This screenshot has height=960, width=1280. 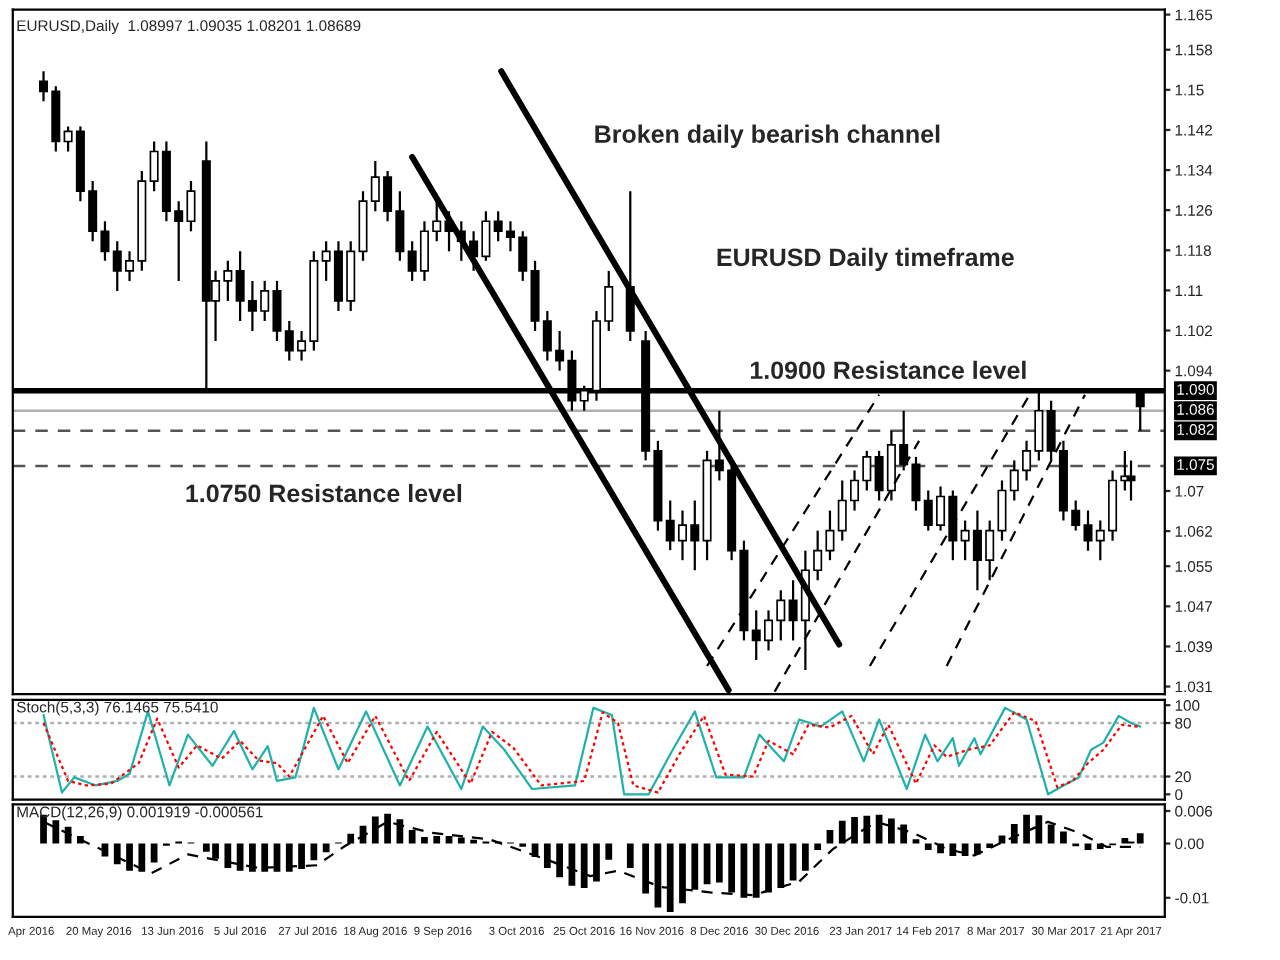 I want to click on annotation: EURUSD Daily timeframe, so click(x=865, y=259).